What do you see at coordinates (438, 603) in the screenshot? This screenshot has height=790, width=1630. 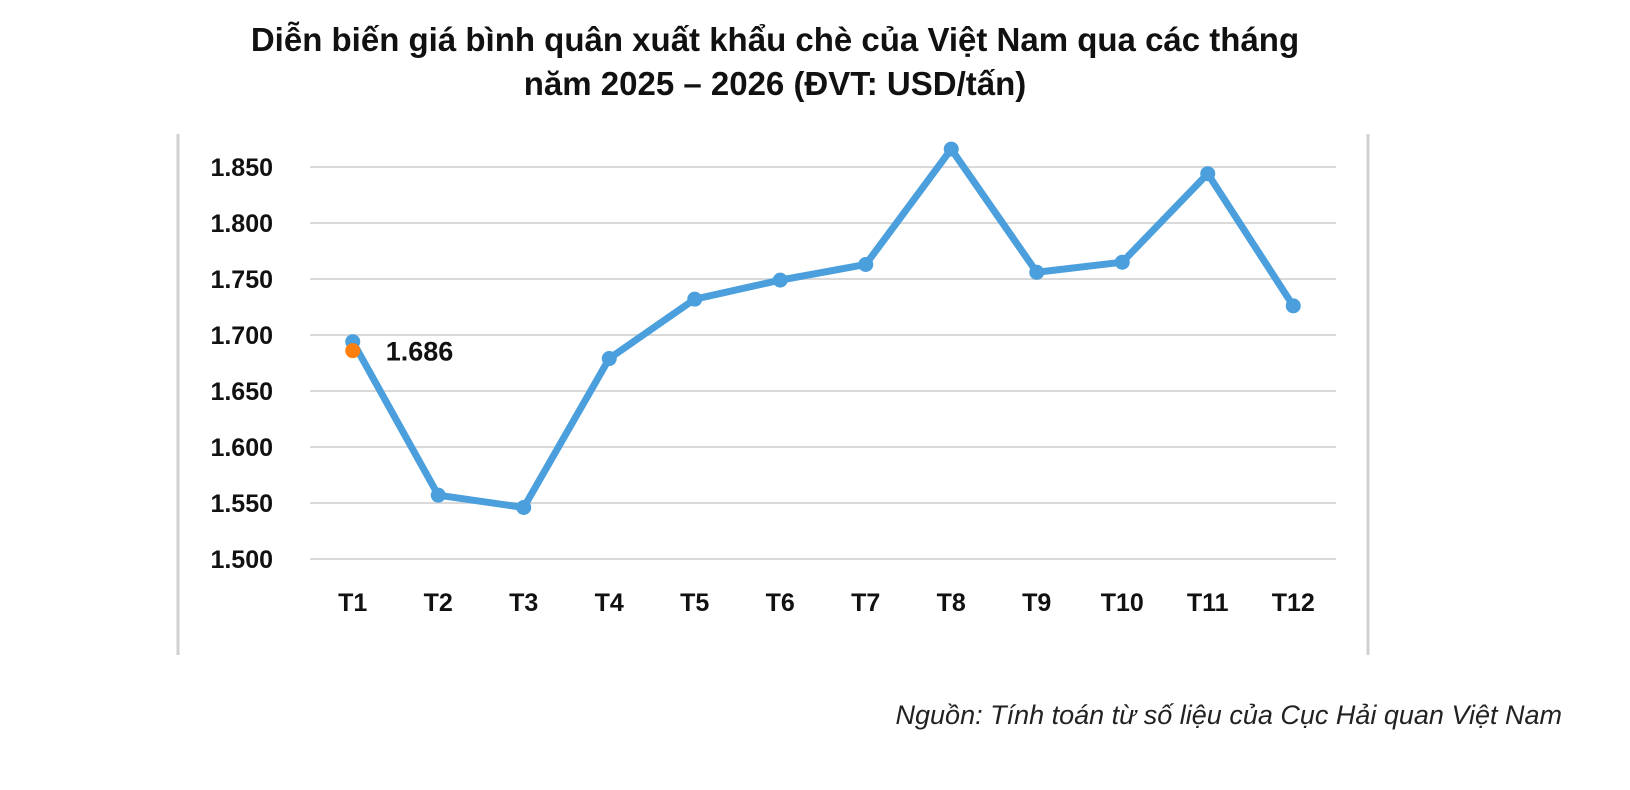 I see `x-tick-label: T2` at bounding box center [438, 603].